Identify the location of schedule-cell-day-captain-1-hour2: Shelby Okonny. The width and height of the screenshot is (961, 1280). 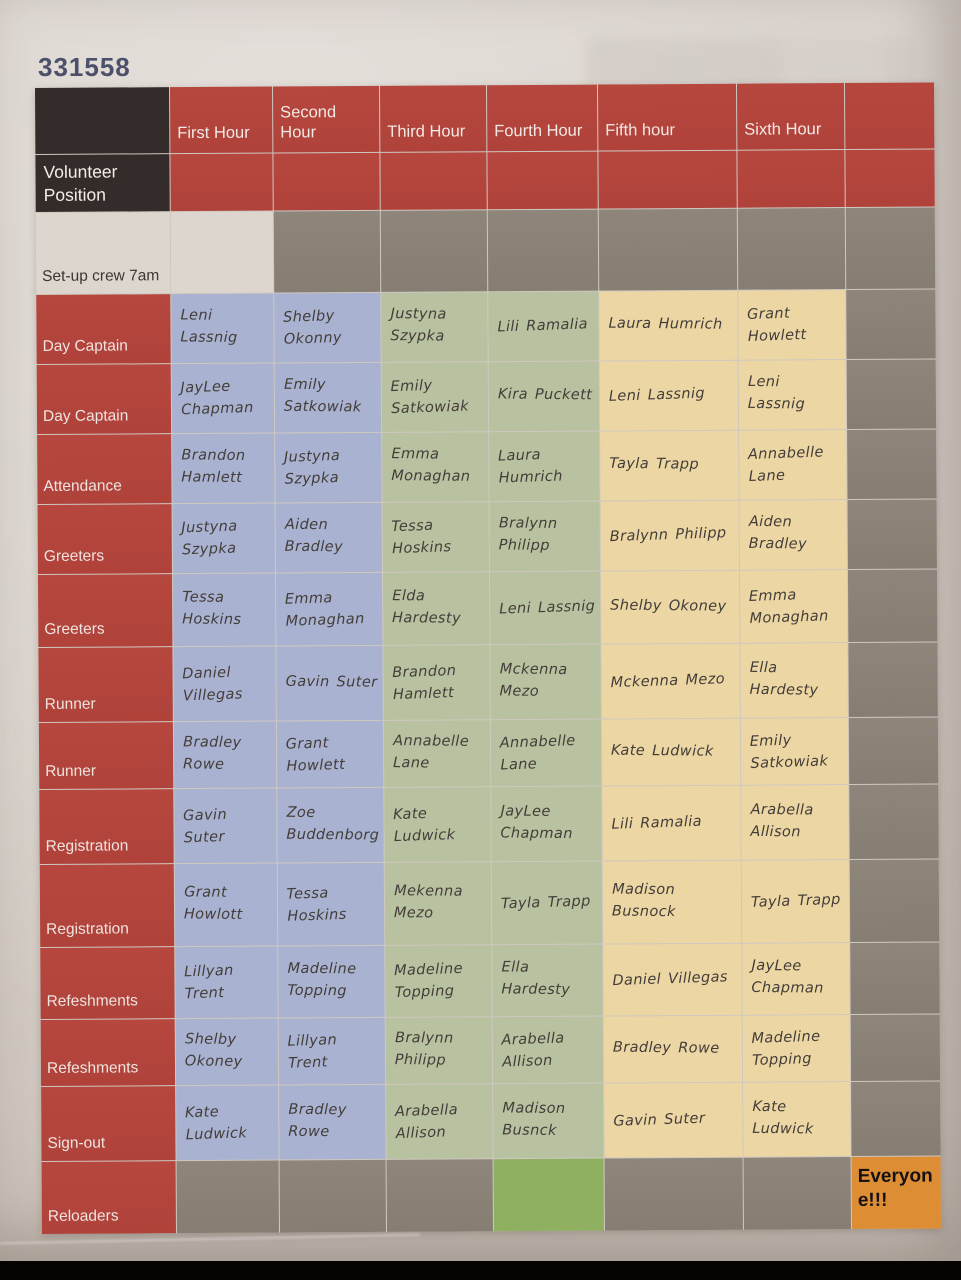
(327, 327).